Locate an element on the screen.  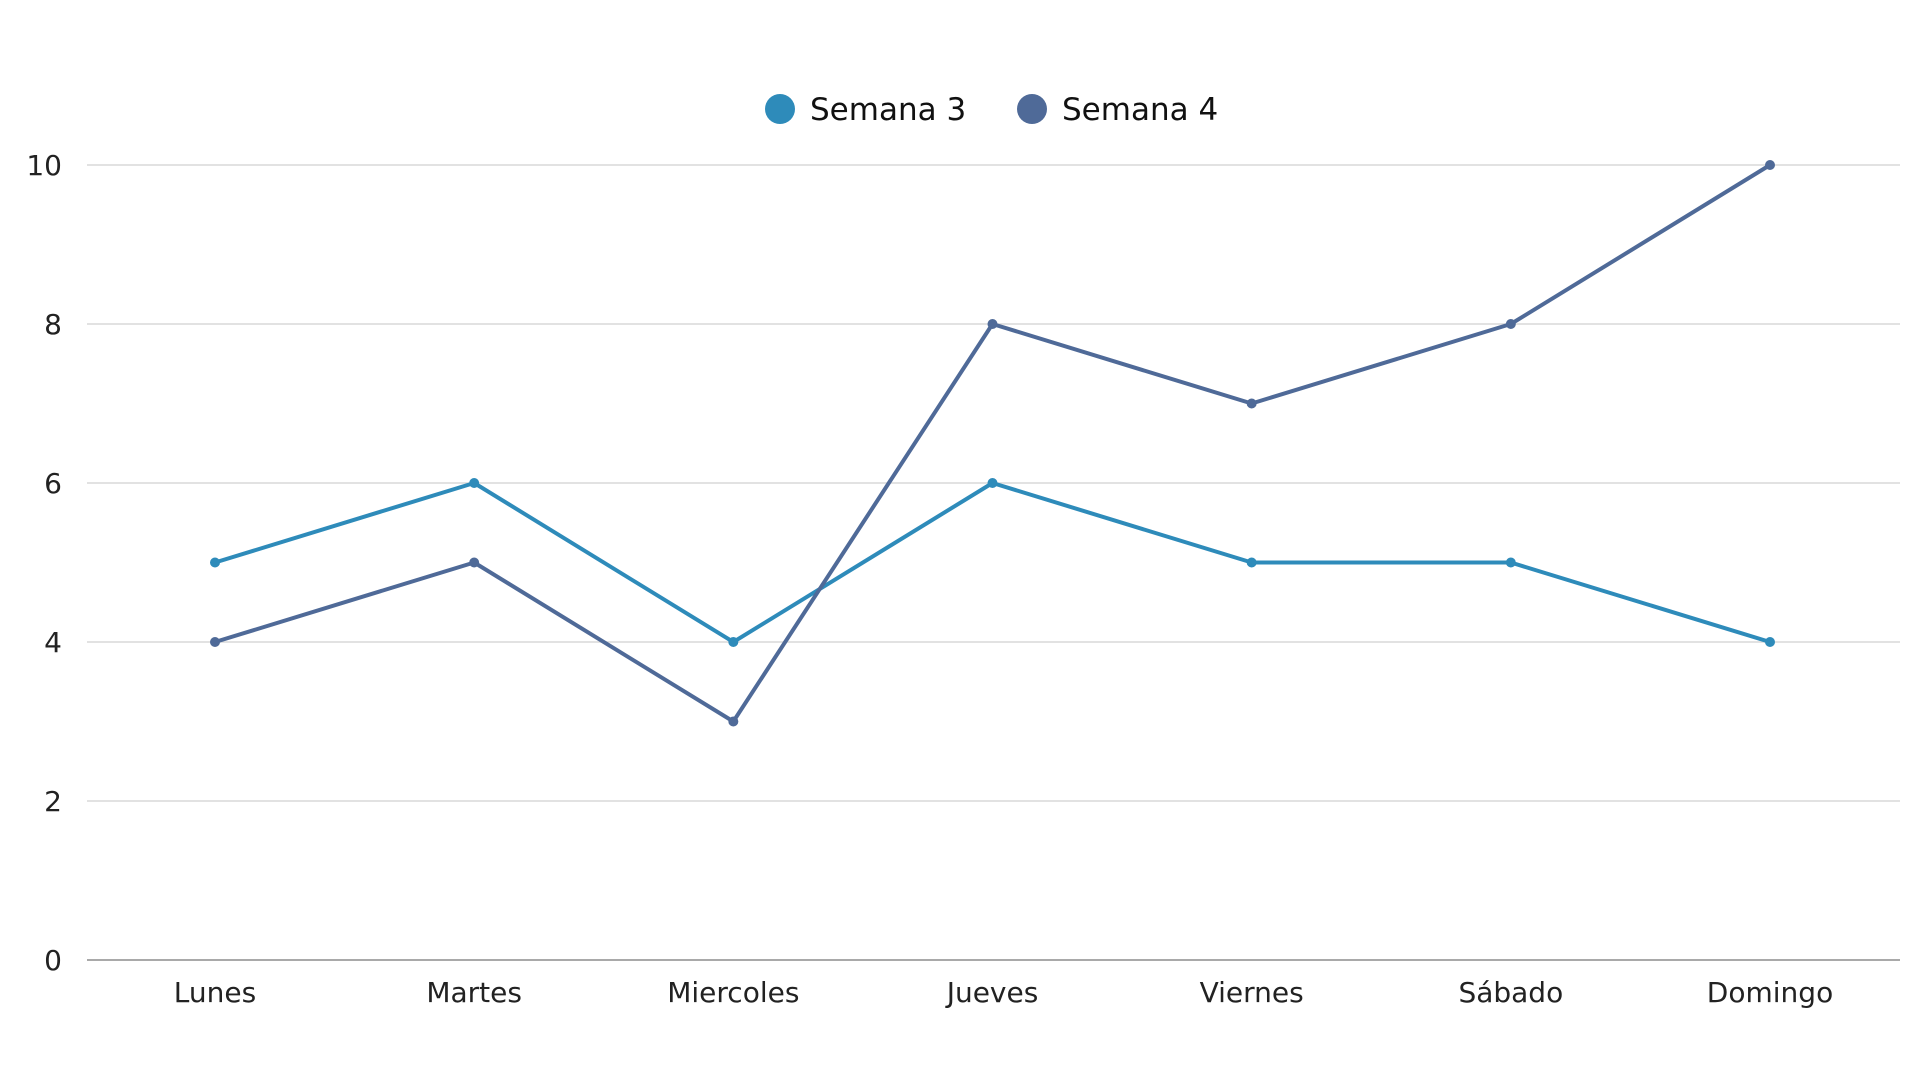
legend-label: Semana 4 is located at coordinates (1140, 110).